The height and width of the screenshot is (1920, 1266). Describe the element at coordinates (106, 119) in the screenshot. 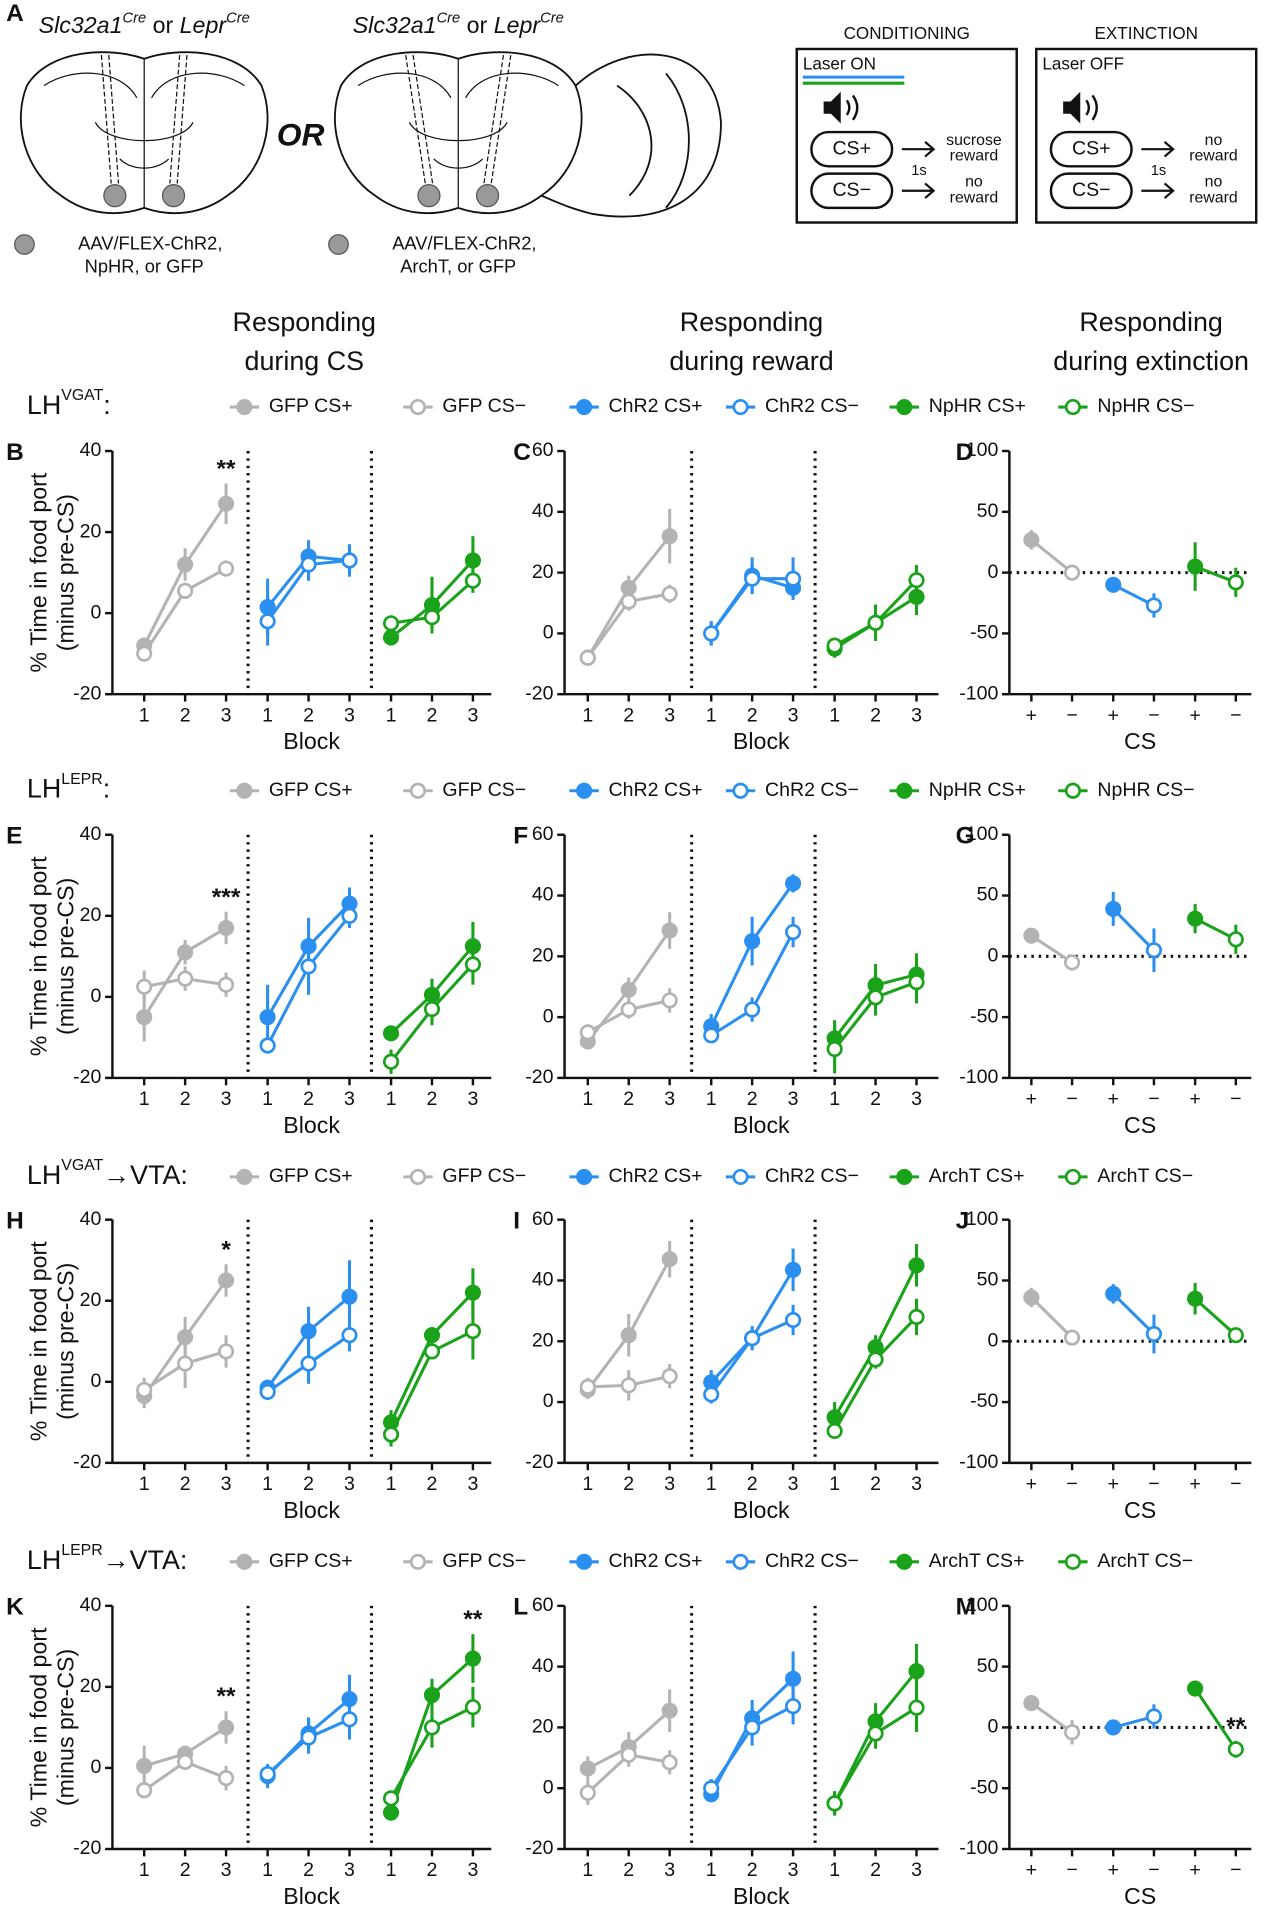

I see `optic-fiber` at that location.